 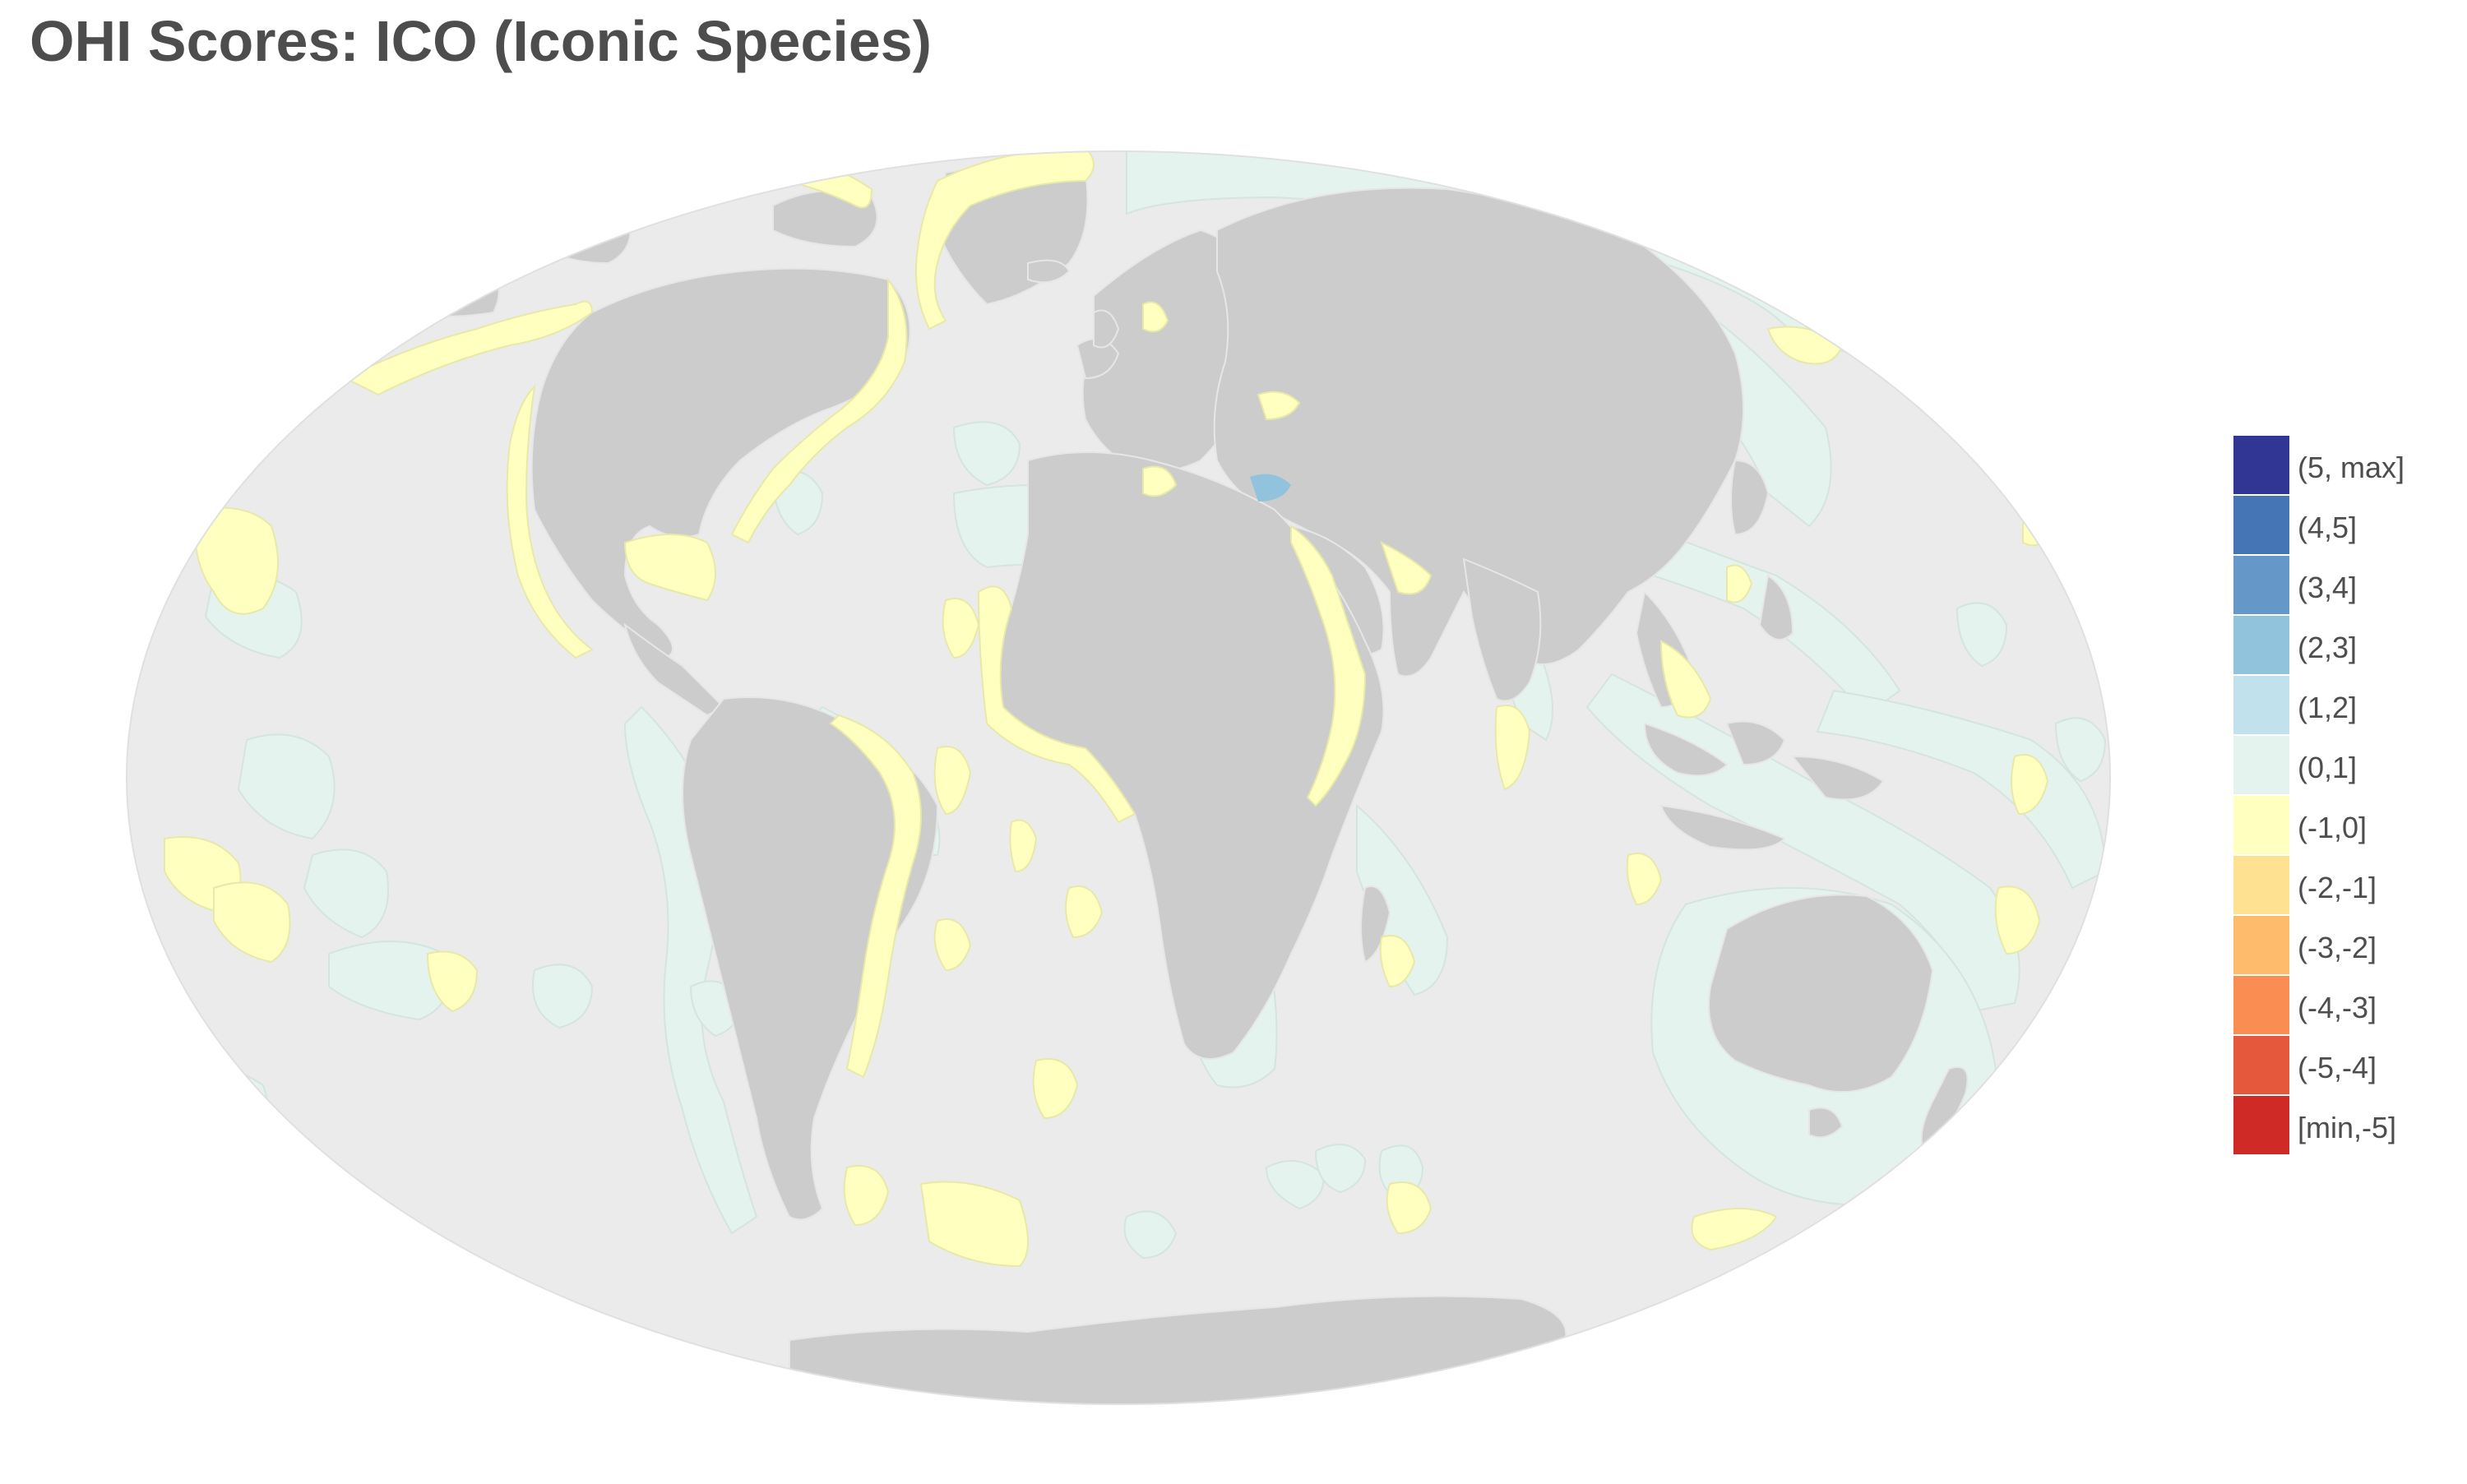 What do you see at coordinates (2347, 1128) in the screenshot?
I see `legend-label: [min,-5]` at bounding box center [2347, 1128].